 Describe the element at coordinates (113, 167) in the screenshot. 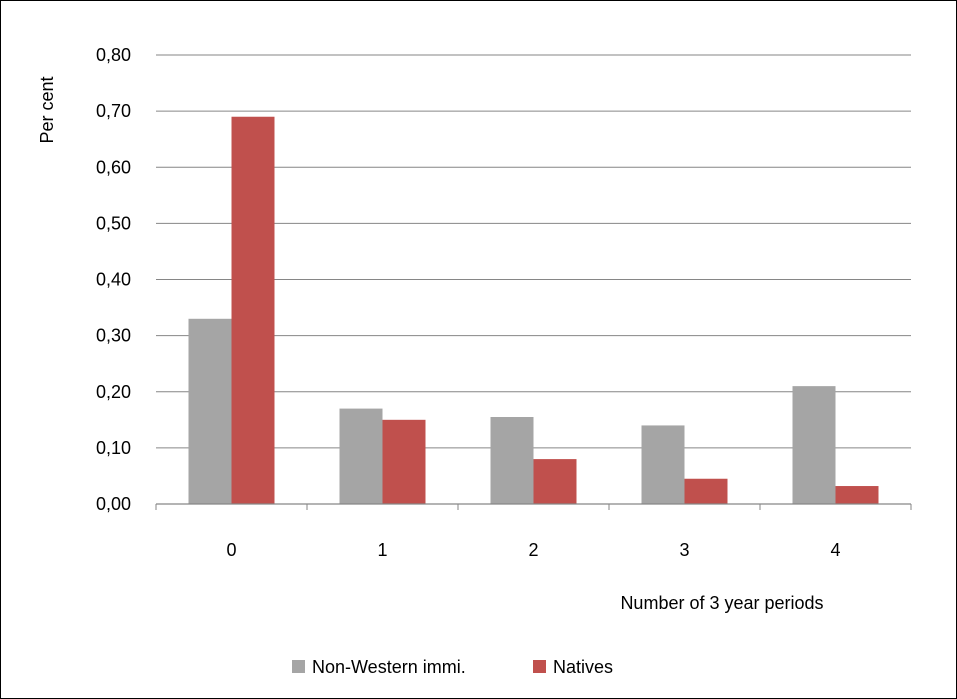

I see `y-tick-label: 0,60` at that location.